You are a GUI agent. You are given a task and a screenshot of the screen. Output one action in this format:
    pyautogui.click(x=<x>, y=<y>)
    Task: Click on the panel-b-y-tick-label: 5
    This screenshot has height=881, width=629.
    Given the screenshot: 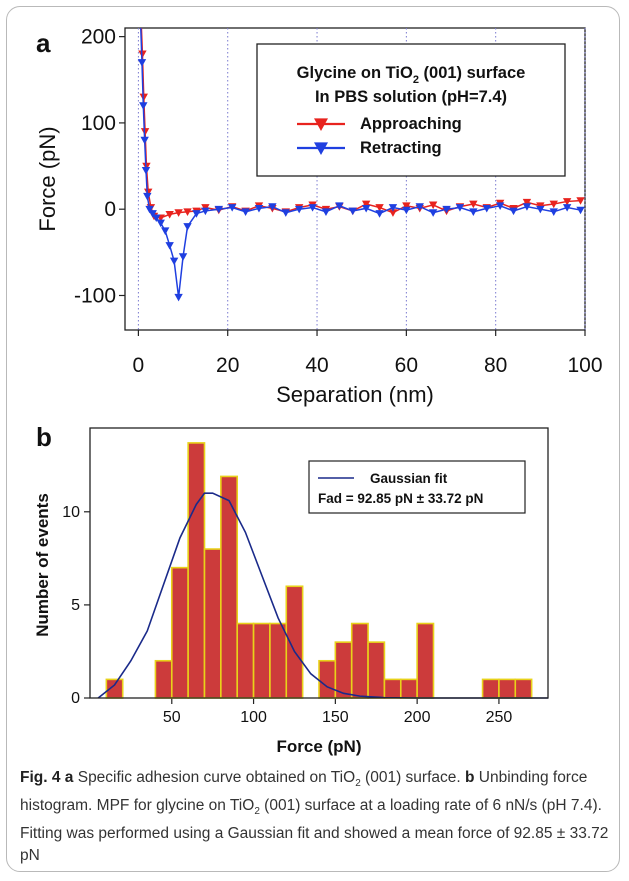 What is the action you would take?
    pyautogui.click(x=75, y=605)
    